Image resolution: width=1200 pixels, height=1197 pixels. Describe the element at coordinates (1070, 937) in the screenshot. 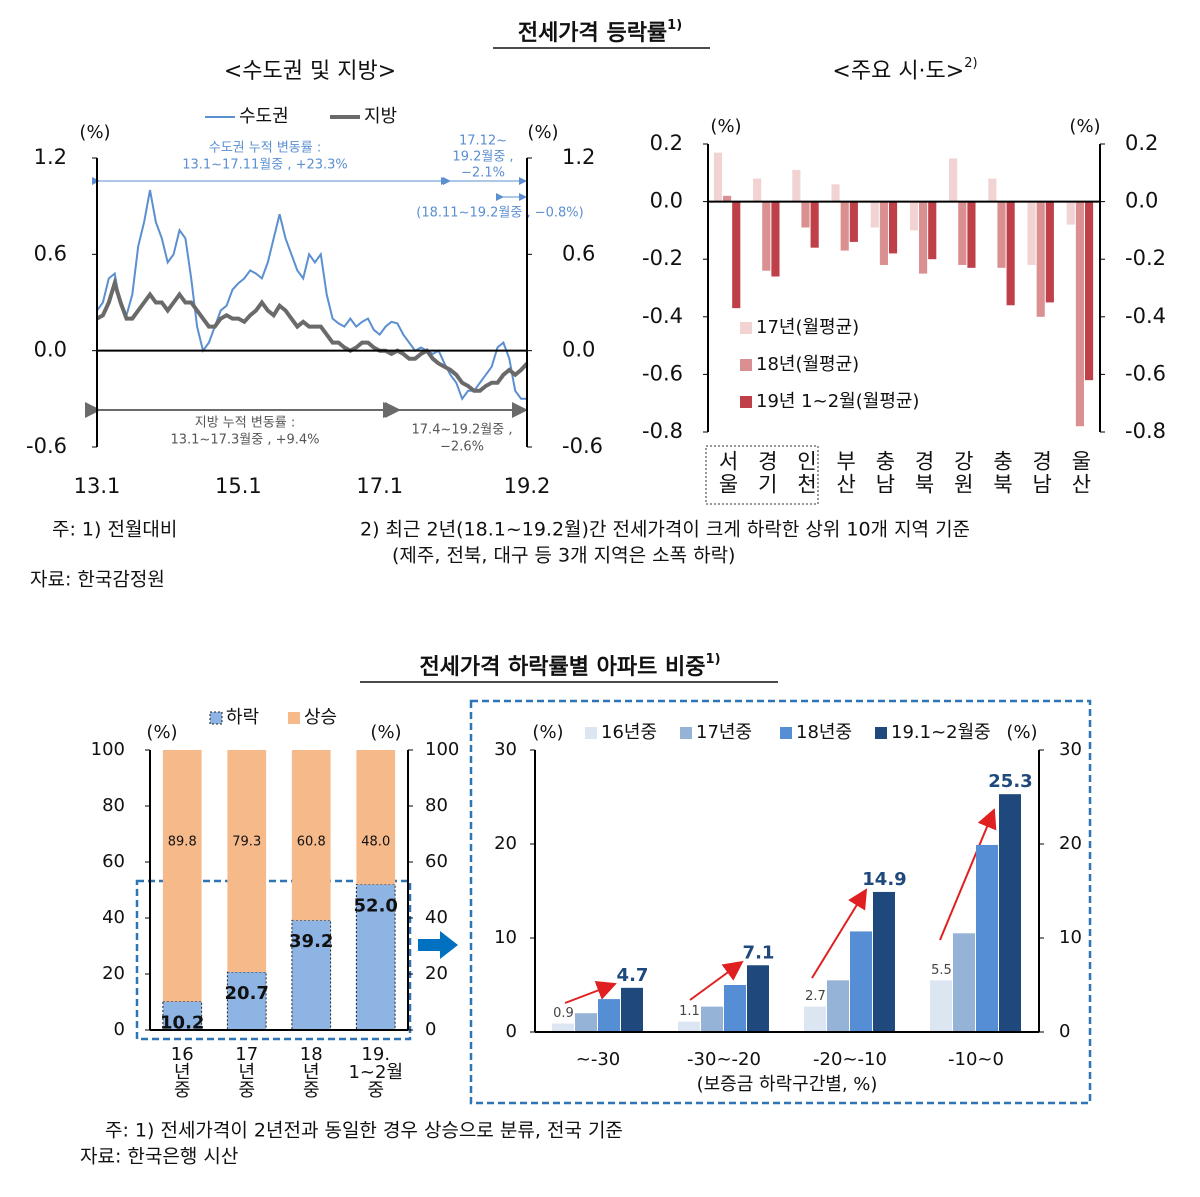

I see `y2-tick-label: 10` at that location.